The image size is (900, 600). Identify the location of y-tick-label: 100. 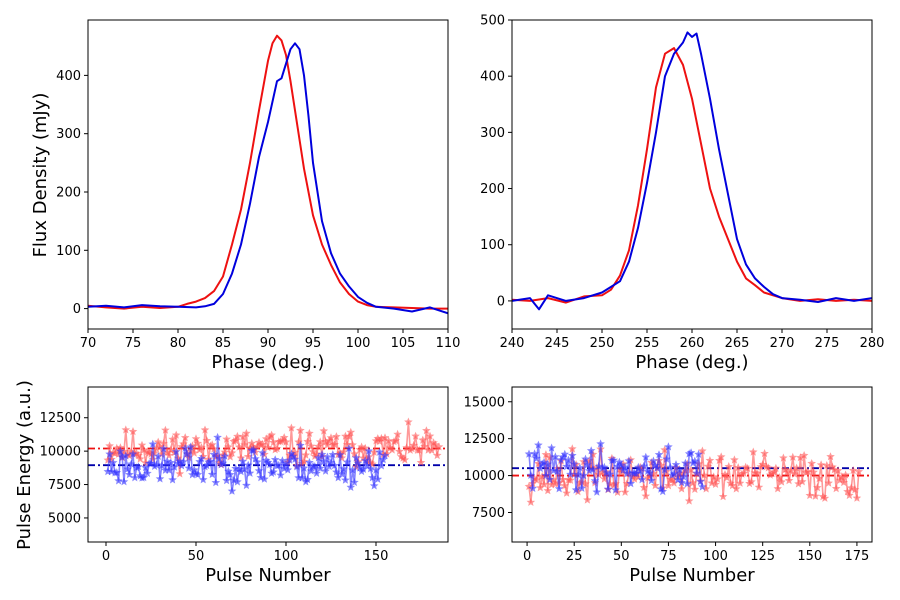
(68, 251).